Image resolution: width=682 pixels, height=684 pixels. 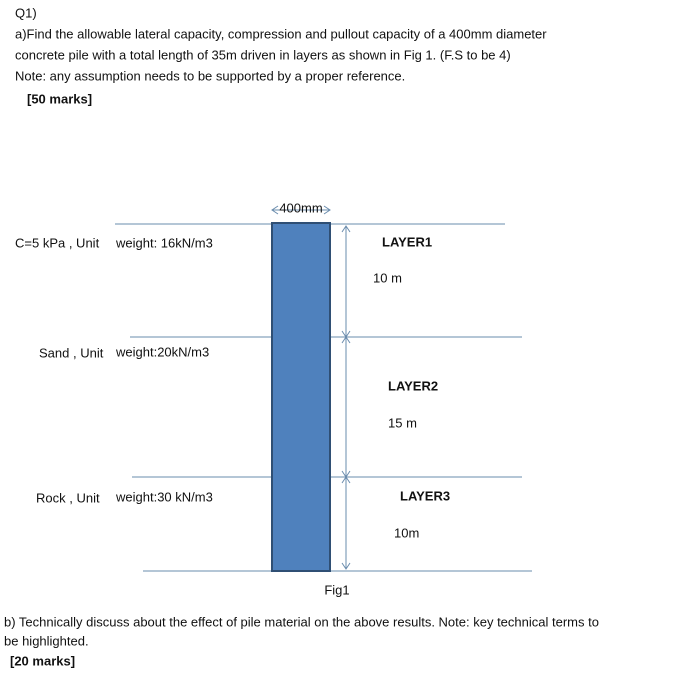 I want to click on figure-caption: Fig1, so click(x=336, y=589).